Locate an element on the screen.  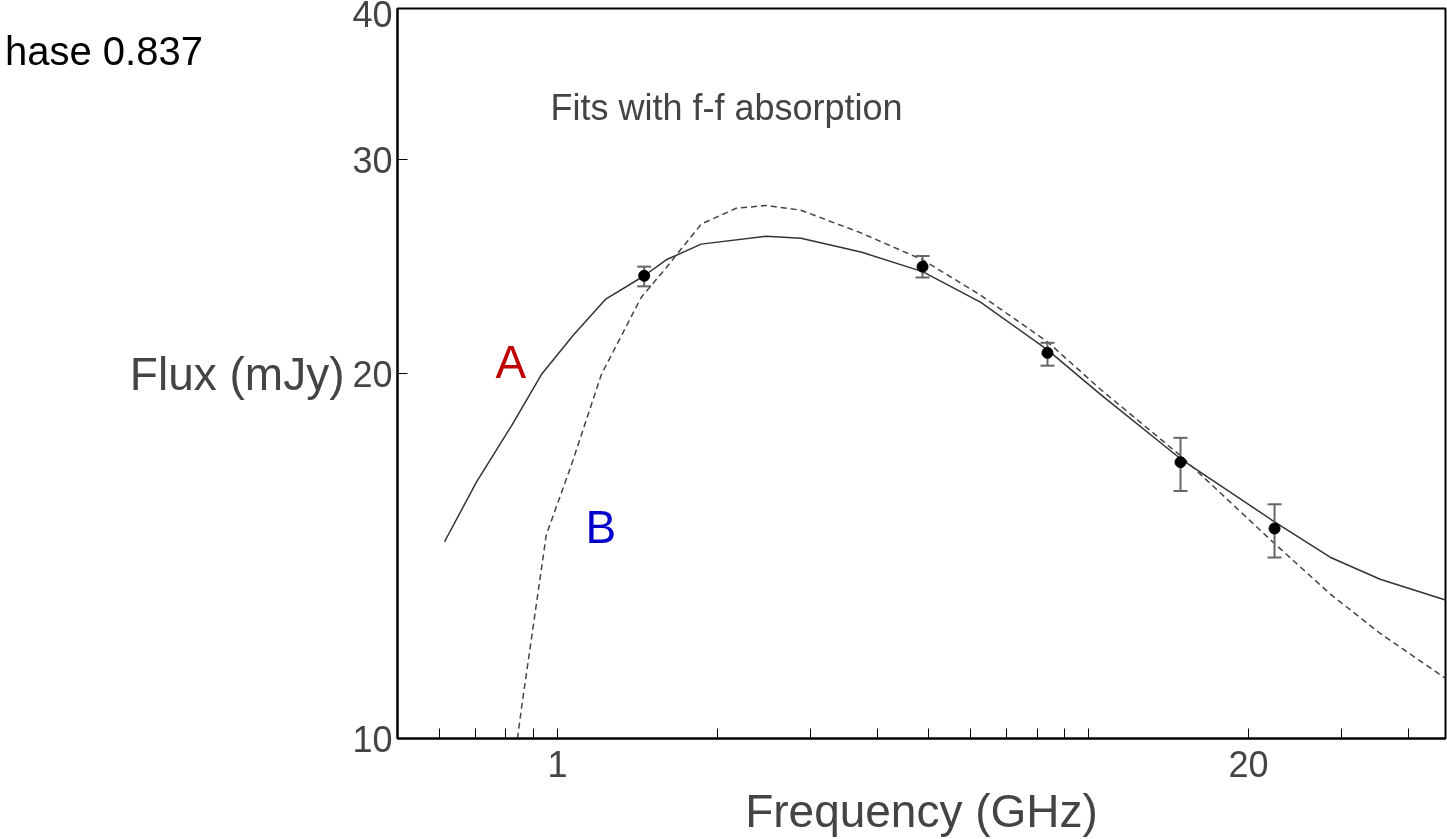
y-tick-label: 40 is located at coordinates (372, 17).